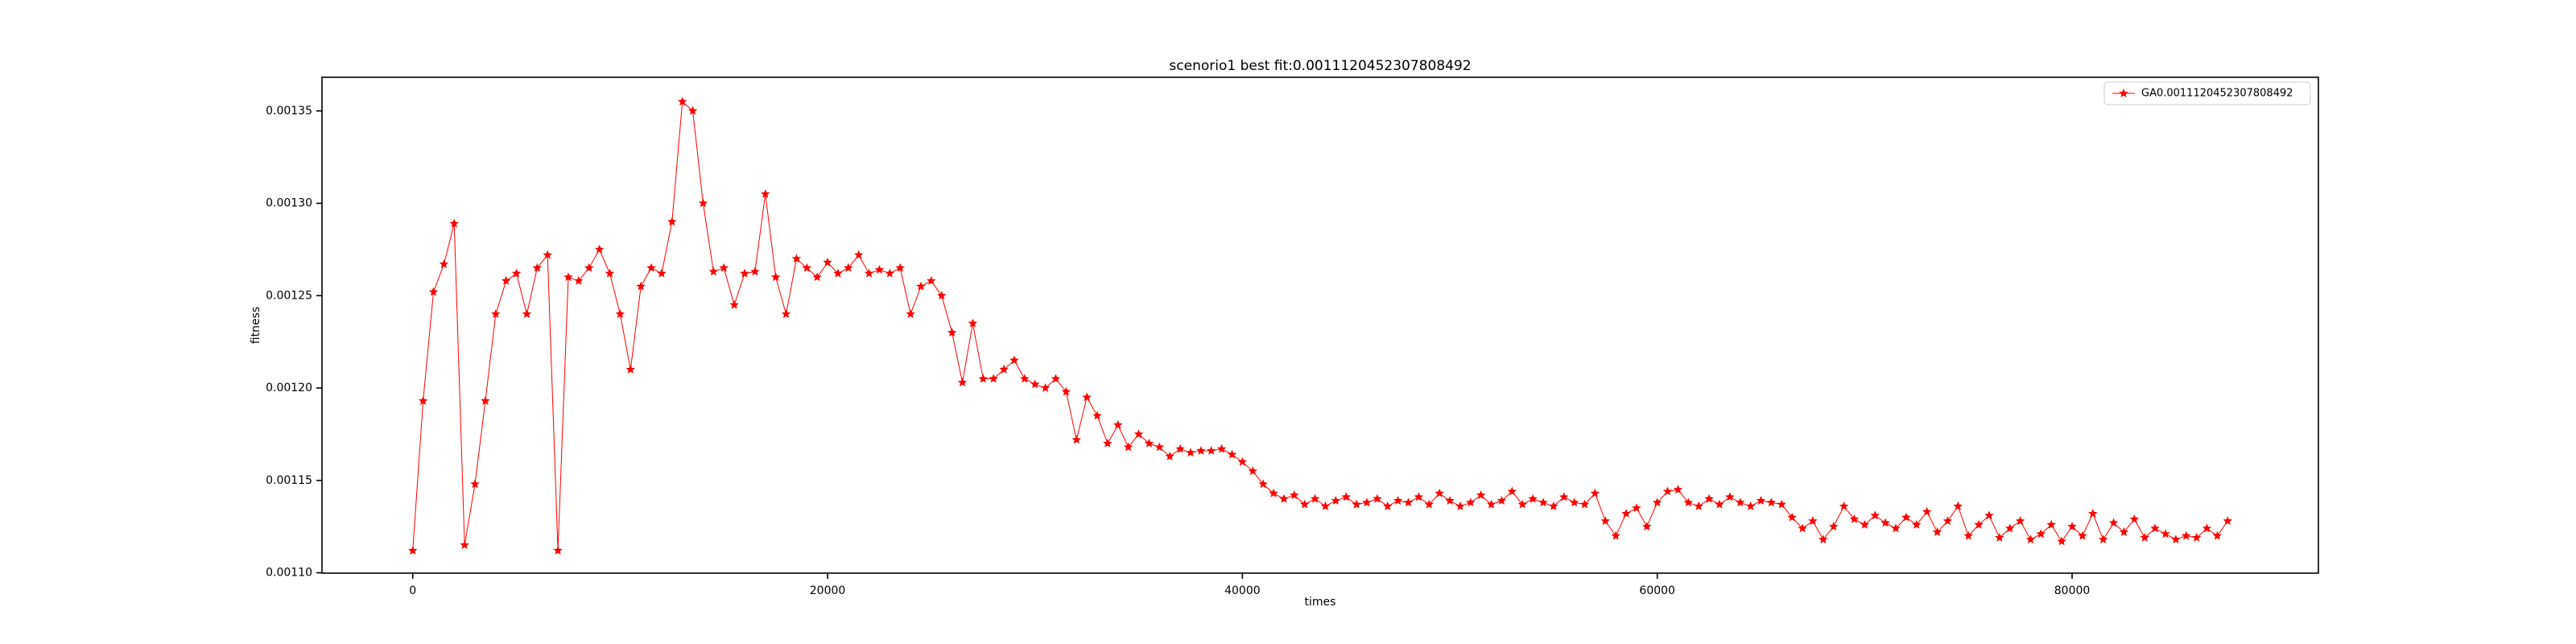  I want to click on legend-box, so click(2207, 93).